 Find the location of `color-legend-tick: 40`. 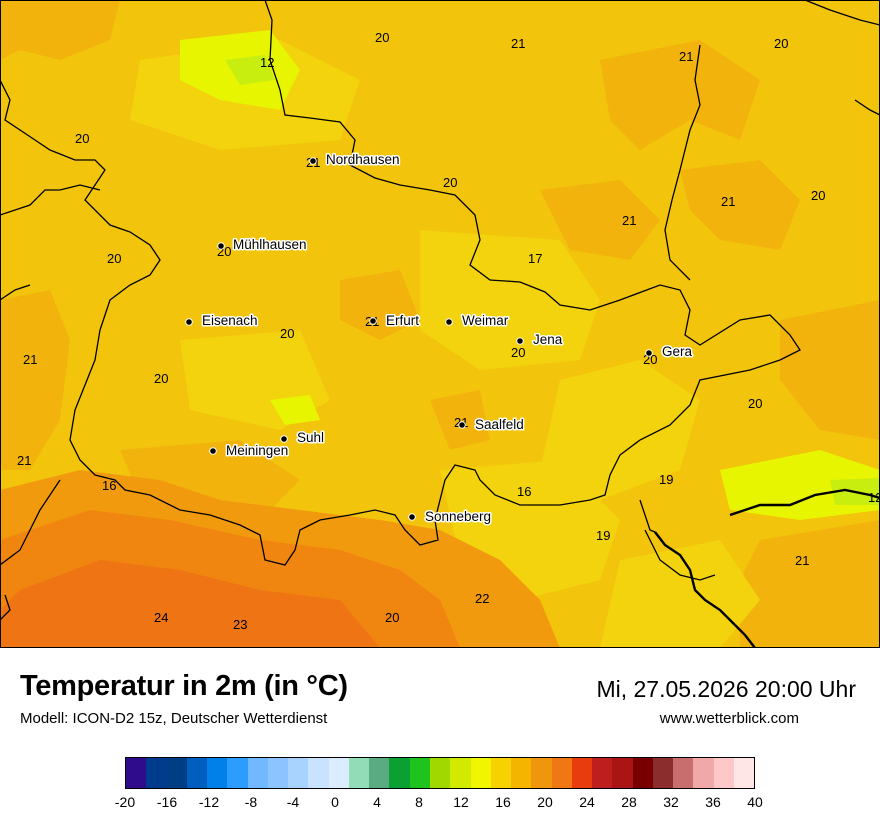

color-legend-tick: 40 is located at coordinates (755, 802).